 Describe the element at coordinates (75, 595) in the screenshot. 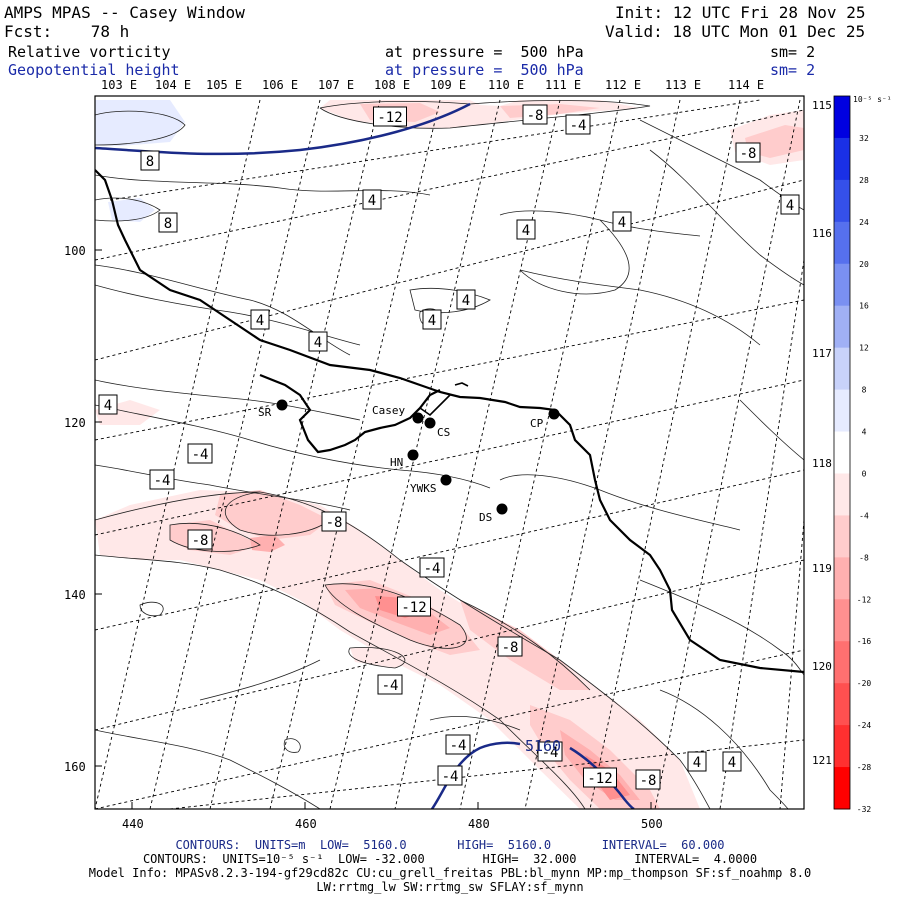

I see `y-axis-tick: 140` at that location.